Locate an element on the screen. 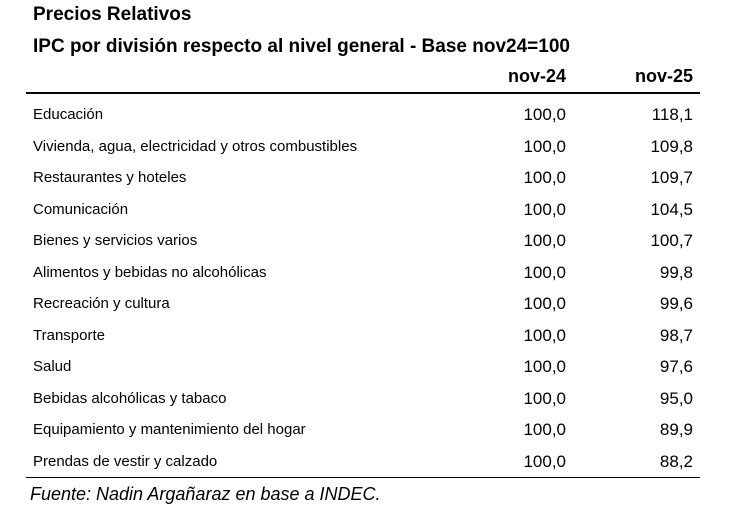  row-label: Transporte is located at coordinates (69, 335).